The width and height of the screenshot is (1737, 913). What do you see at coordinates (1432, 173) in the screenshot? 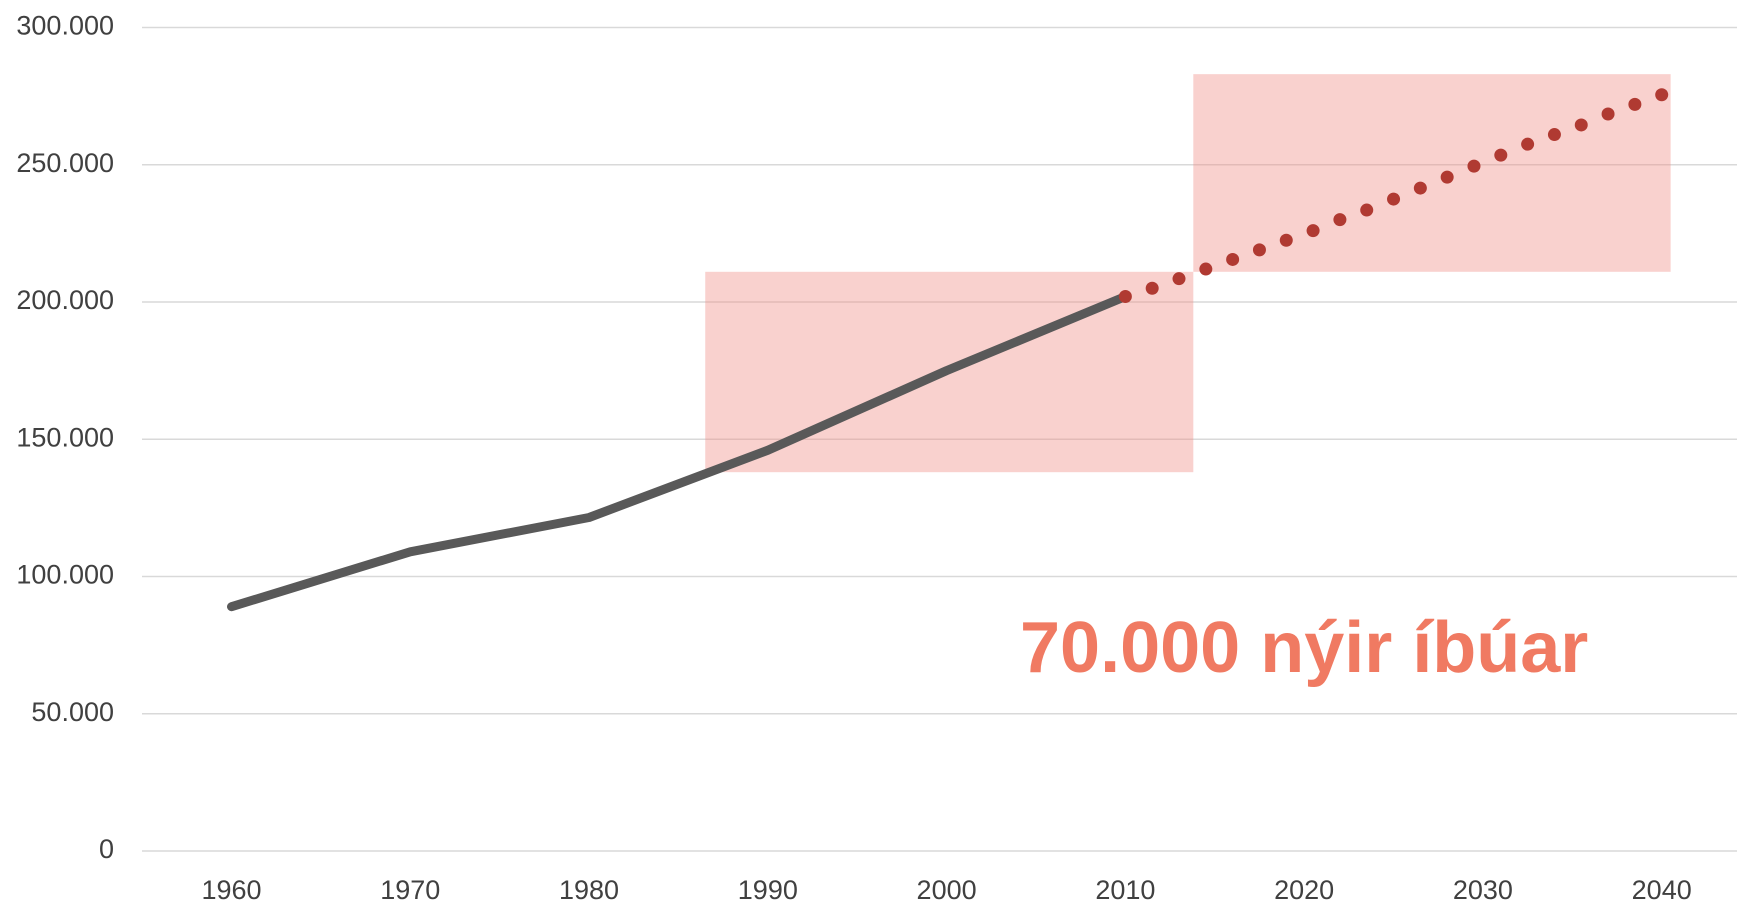
I see `highlight-box` at bounding box center [1432, 173].